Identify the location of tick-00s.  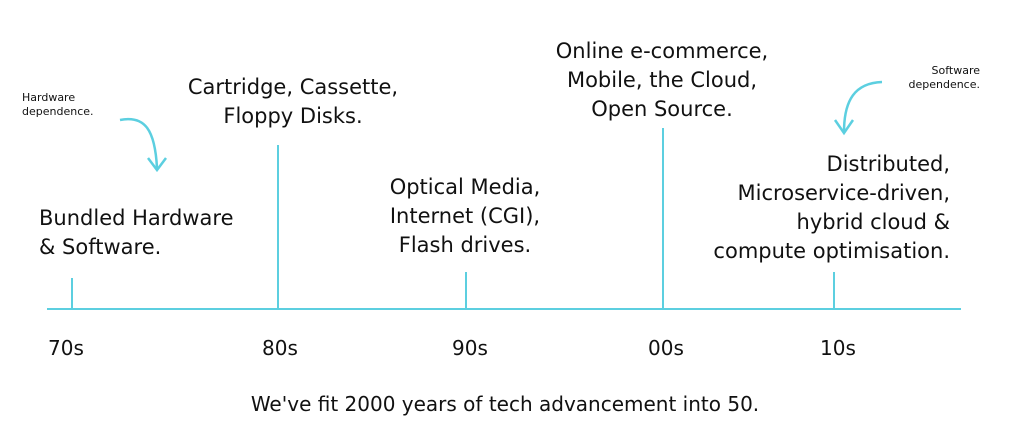
(663, 218).